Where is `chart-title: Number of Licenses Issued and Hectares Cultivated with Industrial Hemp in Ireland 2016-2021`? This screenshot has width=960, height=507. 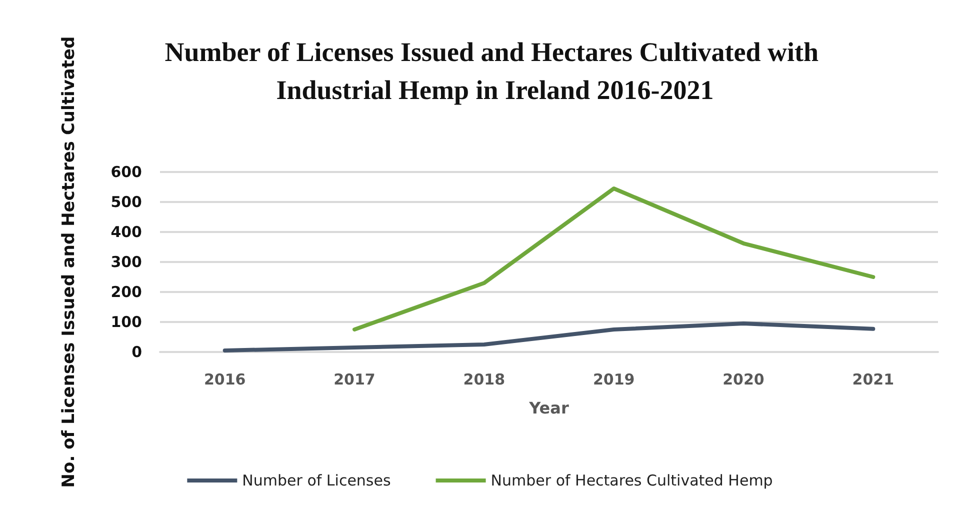
chart-title: Number of Licenses Issued and Hectares Cultivated with Industrial Hemp in Ireland 2016-2021 is located at coordinates (495, 71).